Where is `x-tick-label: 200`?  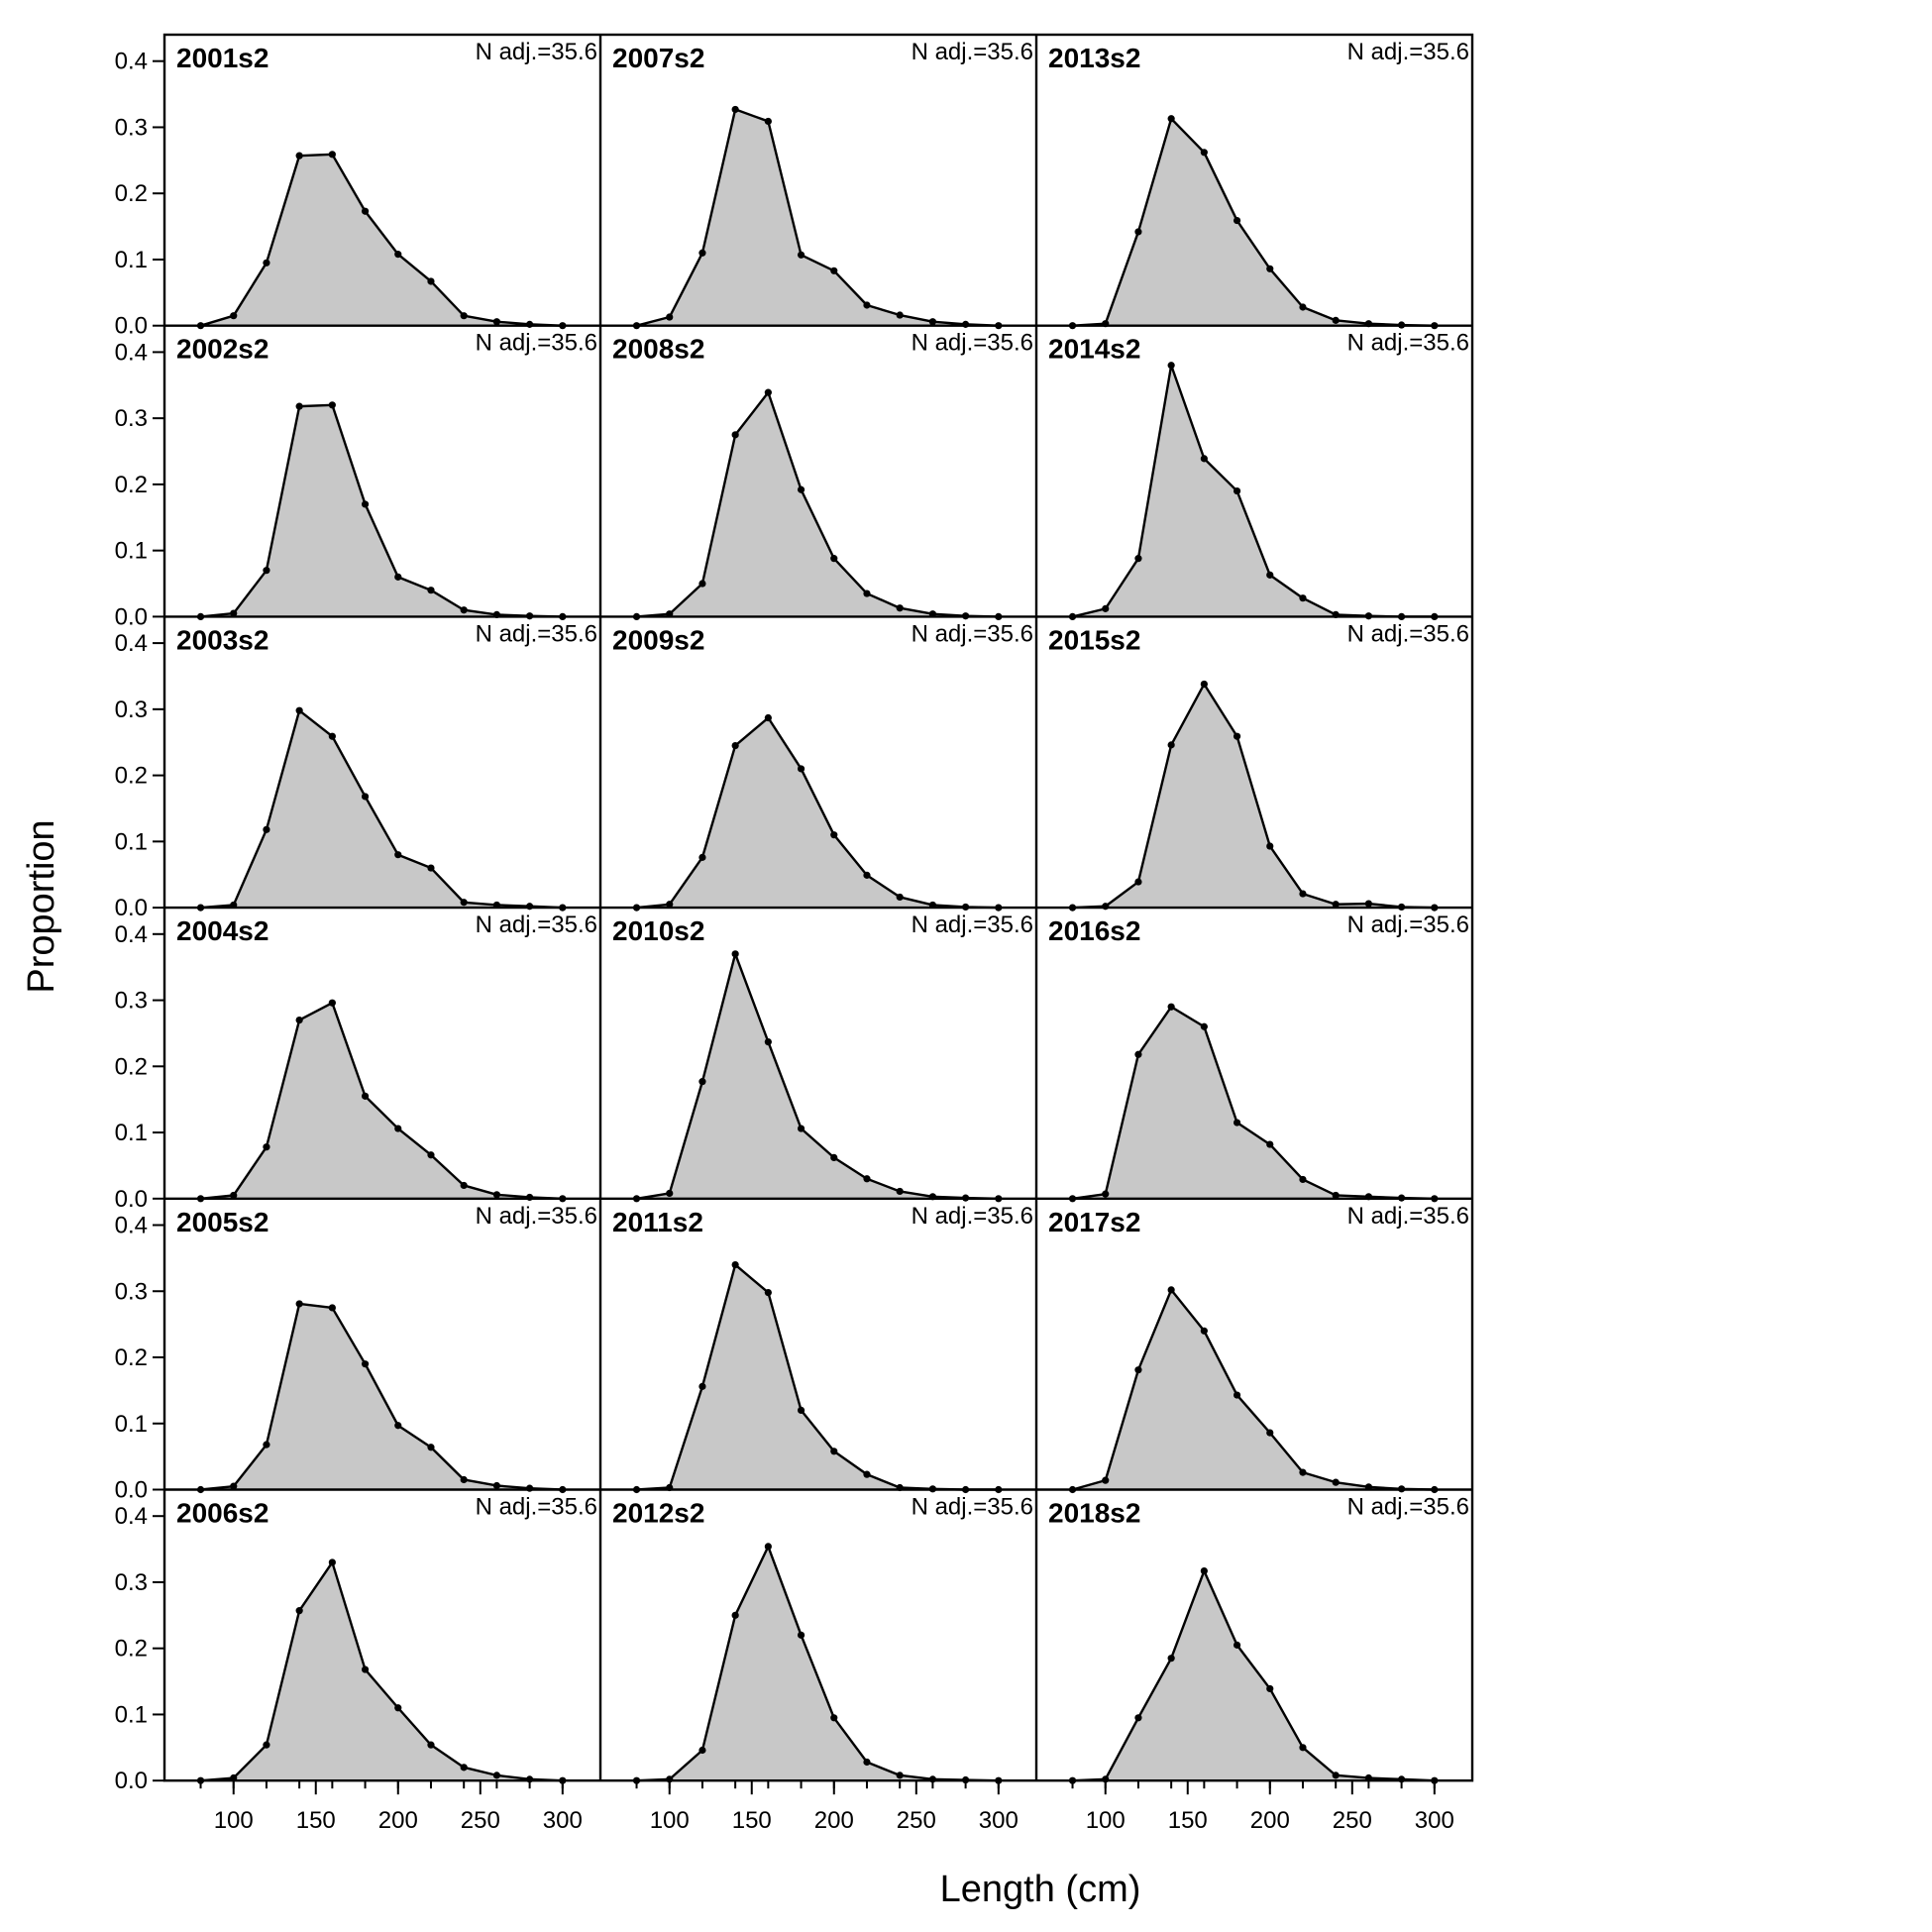
x-tick-label: 200 is located at coordinates (398, 1821).